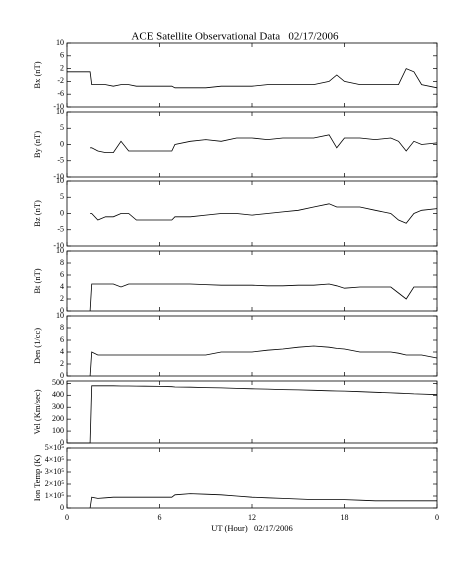 The width and height of the screenshot is (453, 566). I want to click on y-axis-label: Den (1/cc), so click(37, 346).